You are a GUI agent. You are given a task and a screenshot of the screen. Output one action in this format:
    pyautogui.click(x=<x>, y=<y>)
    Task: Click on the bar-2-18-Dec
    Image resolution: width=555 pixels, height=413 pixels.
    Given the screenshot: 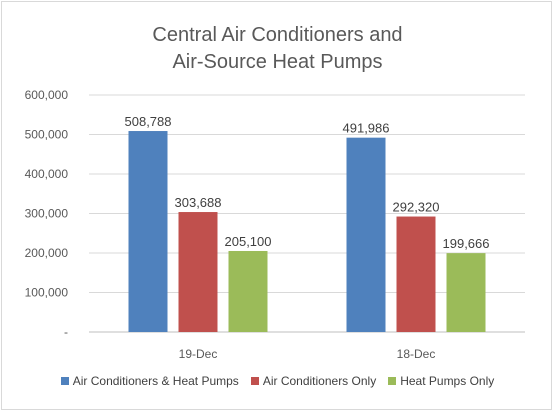 What is the action you would take?
    pyautogui.click(x=416, y=274)
    